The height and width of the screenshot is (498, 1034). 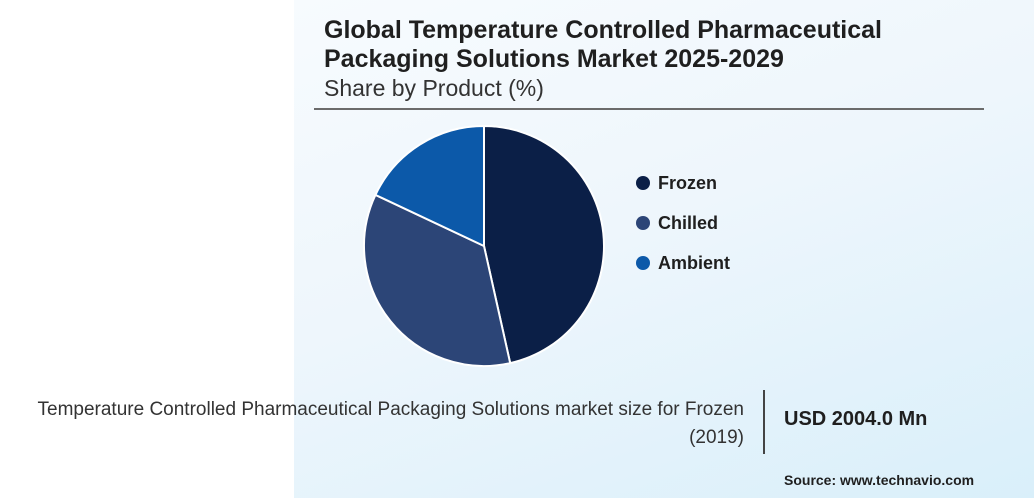 What do you see at coordinates (649, 109) in the screenshot?
I see `title-divider` at bounding box center [649, 109].